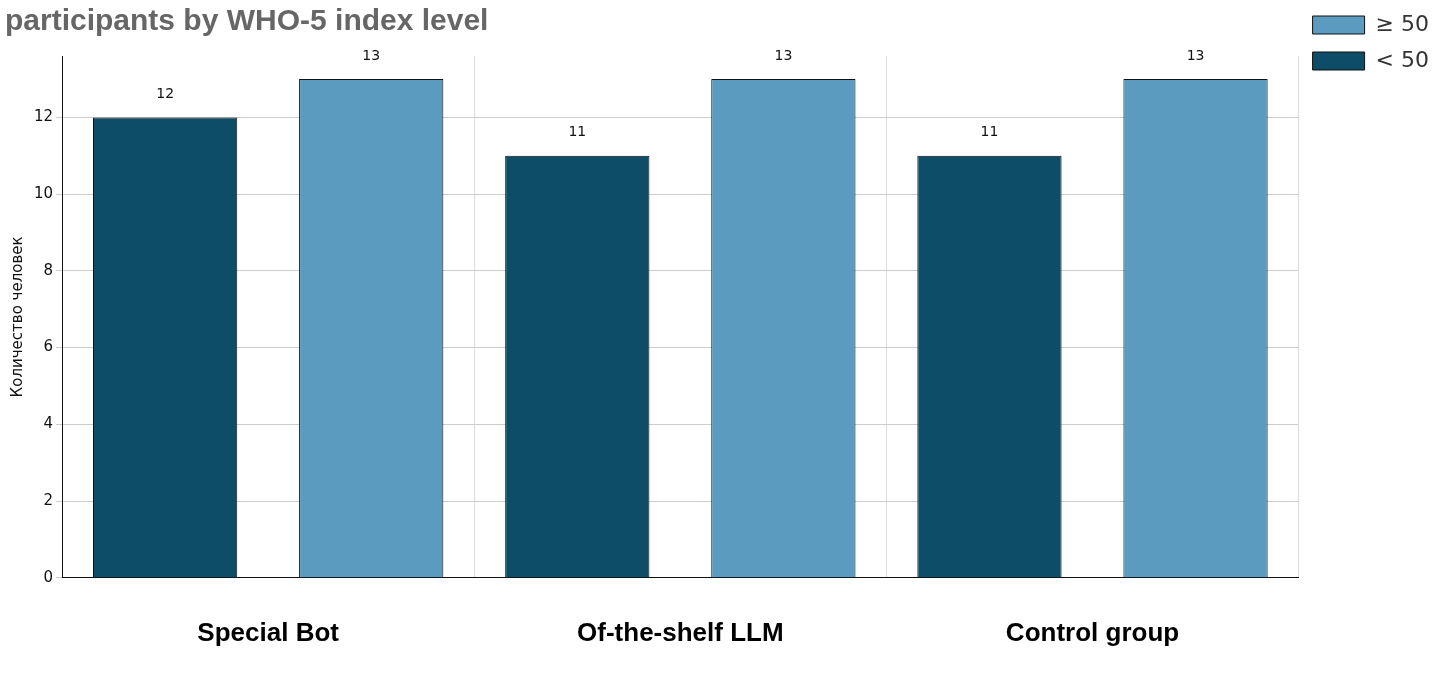 This screenshot has height=694, width=1449. I want to click on y-tick-label: 2, so click(48, 499).